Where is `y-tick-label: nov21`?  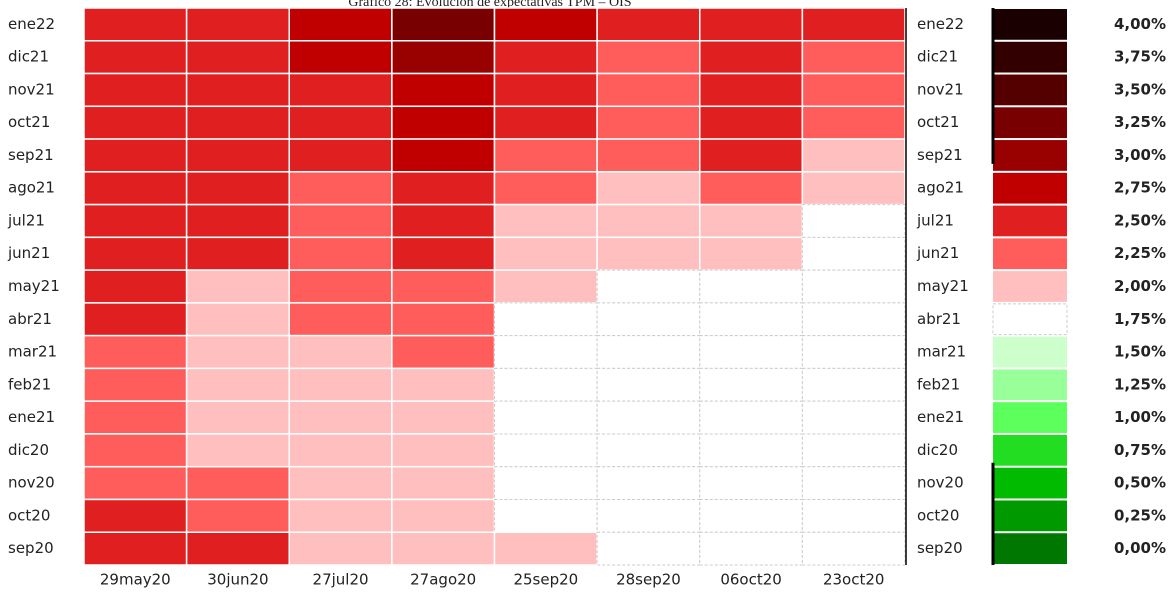
y-tick-label: nov21 is located at coordinates (31, 89).